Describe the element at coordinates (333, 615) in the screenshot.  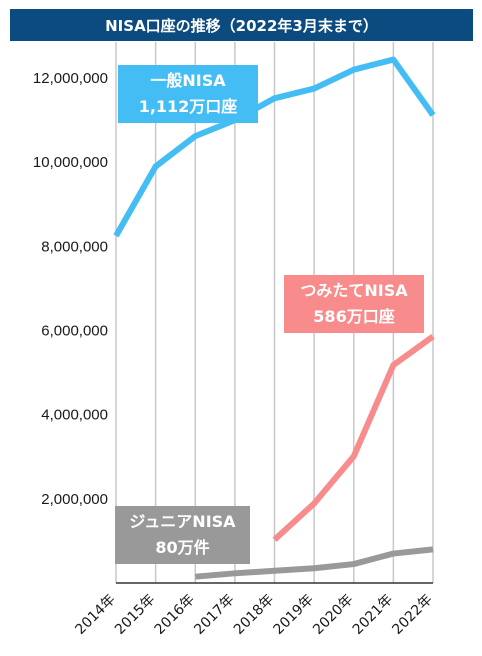
I see `x-tick-label: 2020年` at that location.